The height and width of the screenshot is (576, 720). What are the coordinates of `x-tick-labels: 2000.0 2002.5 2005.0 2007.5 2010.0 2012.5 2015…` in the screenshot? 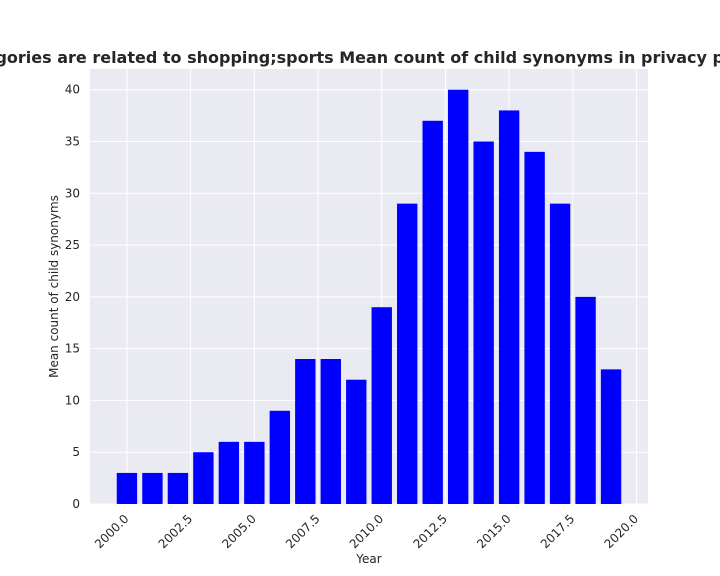 It's located at (366, 532).